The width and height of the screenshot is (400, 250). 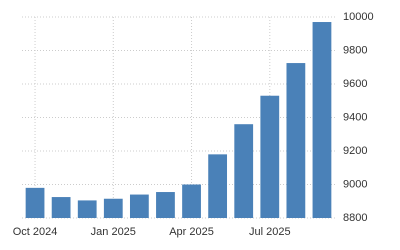 What do you see at coordinates (355, 151) in the screenshot?
I see `y-tick-label: 9200` at bounding box center [355, 151].